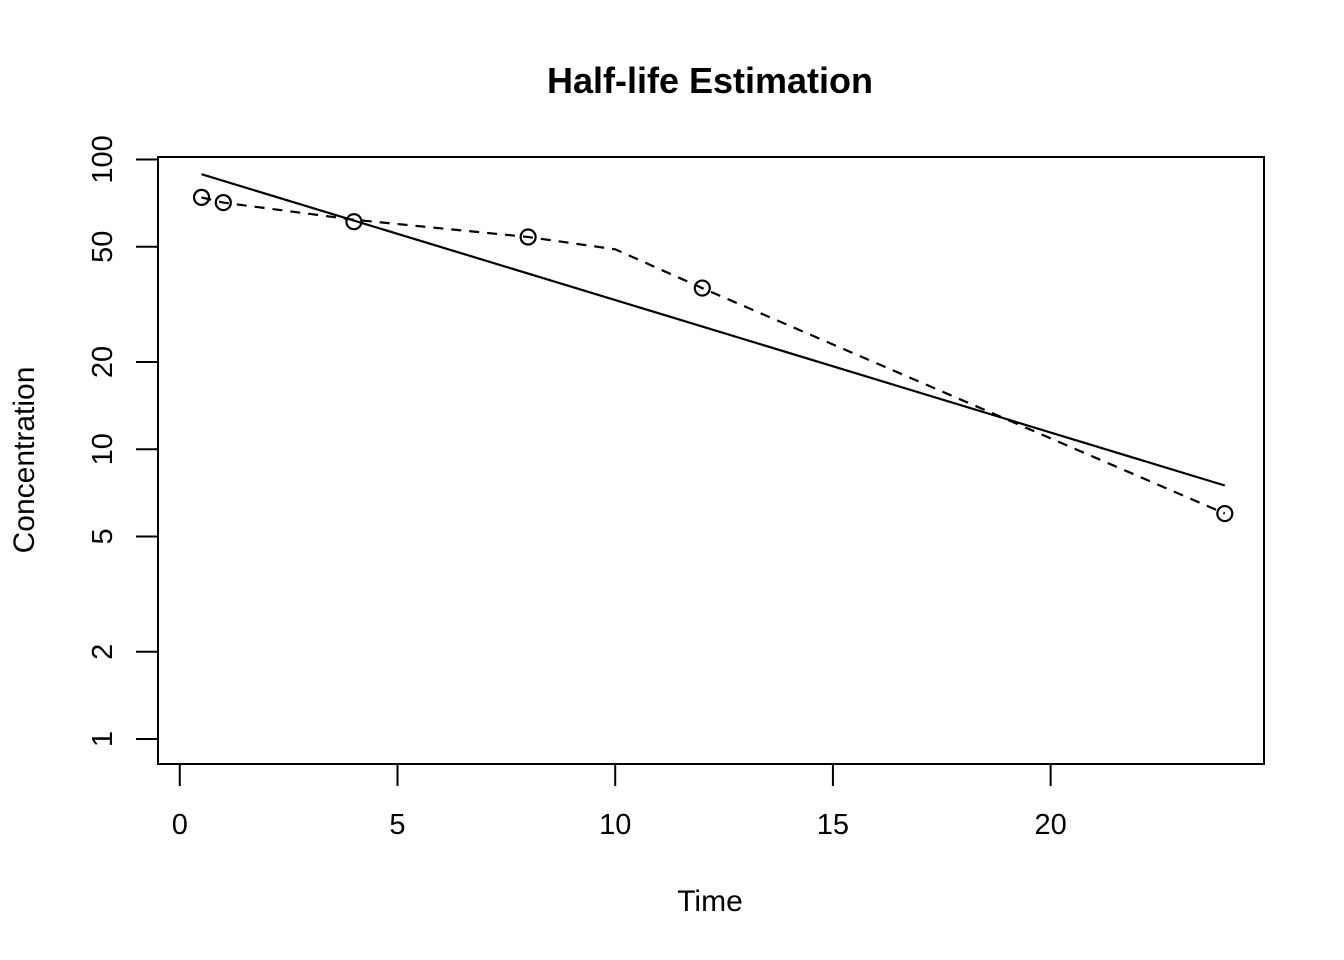 The image size is (1344, 960). What do you see at coordinates (103, 362) in the screenshot?
I see `y-tick-label: 20` at bounding box center [103, 362].